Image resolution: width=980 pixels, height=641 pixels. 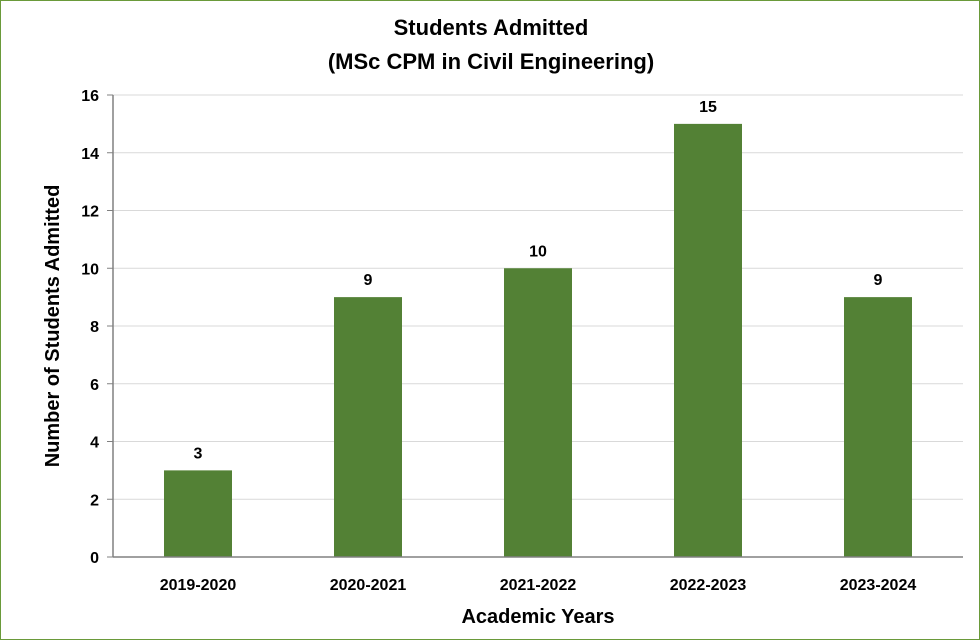 I want to click on bar-2020-2021, so click(x=368, y=427).